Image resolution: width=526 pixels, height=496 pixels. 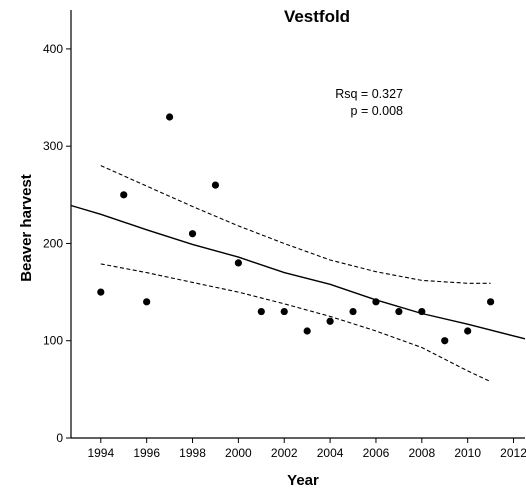 What do you see at coordinates (369, 94) in the screenshot?
I see `rsq-annotation: Rsq = 0.327` at bounding box center [369, 94].